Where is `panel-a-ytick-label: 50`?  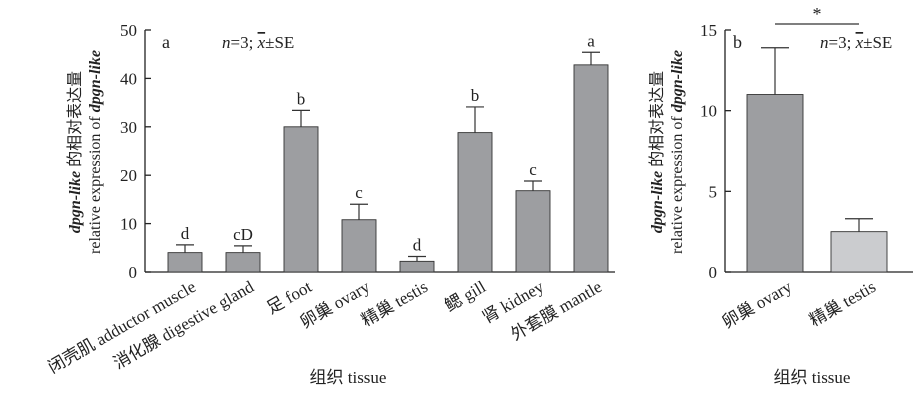
panel-a-ytick-label: 50 is located at coordinates (128, 30).